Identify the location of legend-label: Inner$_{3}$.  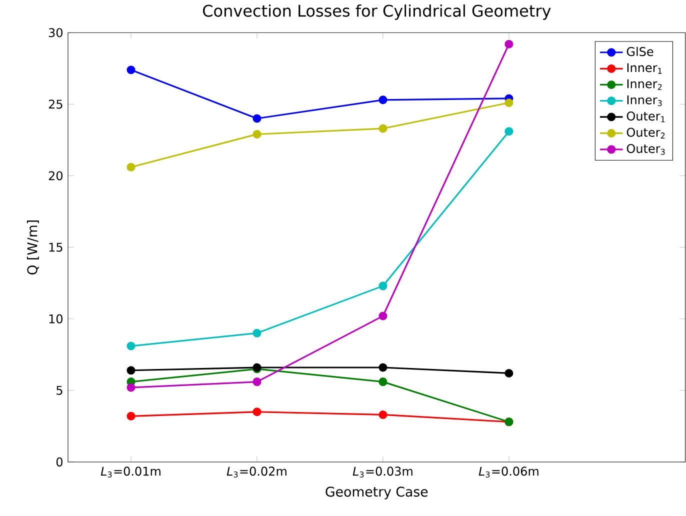
(644, 100).